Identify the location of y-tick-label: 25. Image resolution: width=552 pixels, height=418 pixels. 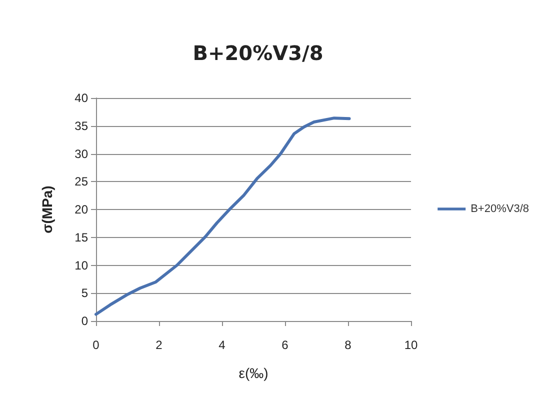
(81, 181).